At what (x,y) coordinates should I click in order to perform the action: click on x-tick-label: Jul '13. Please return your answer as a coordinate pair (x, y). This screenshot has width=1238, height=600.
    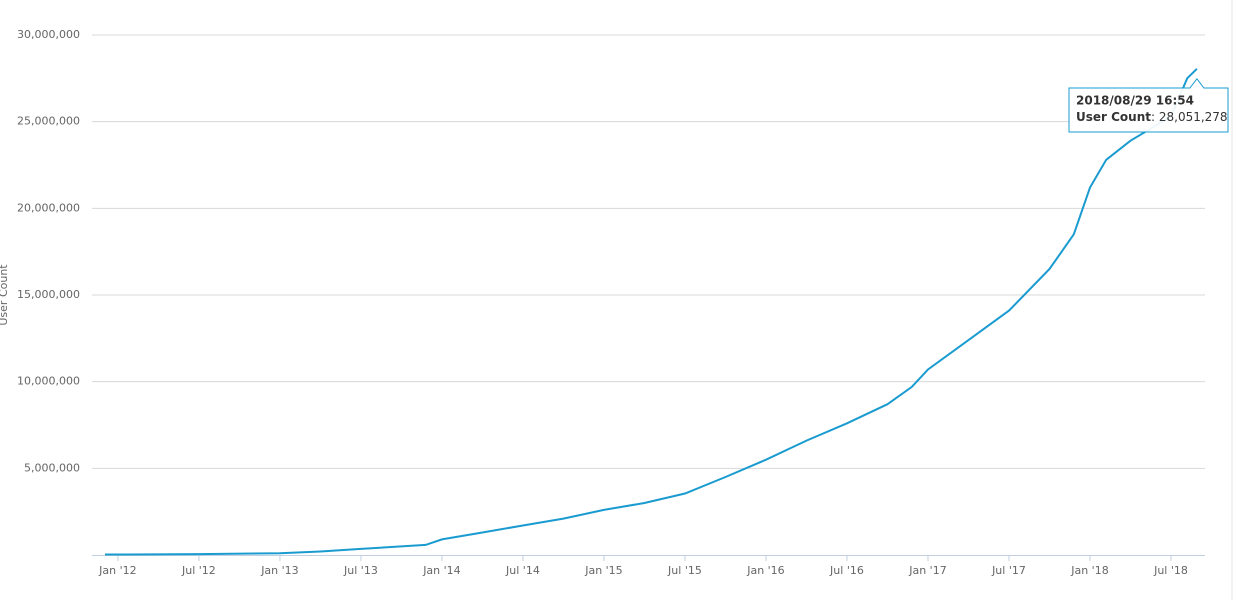
    Looking at the image, I should click on (360, 570).